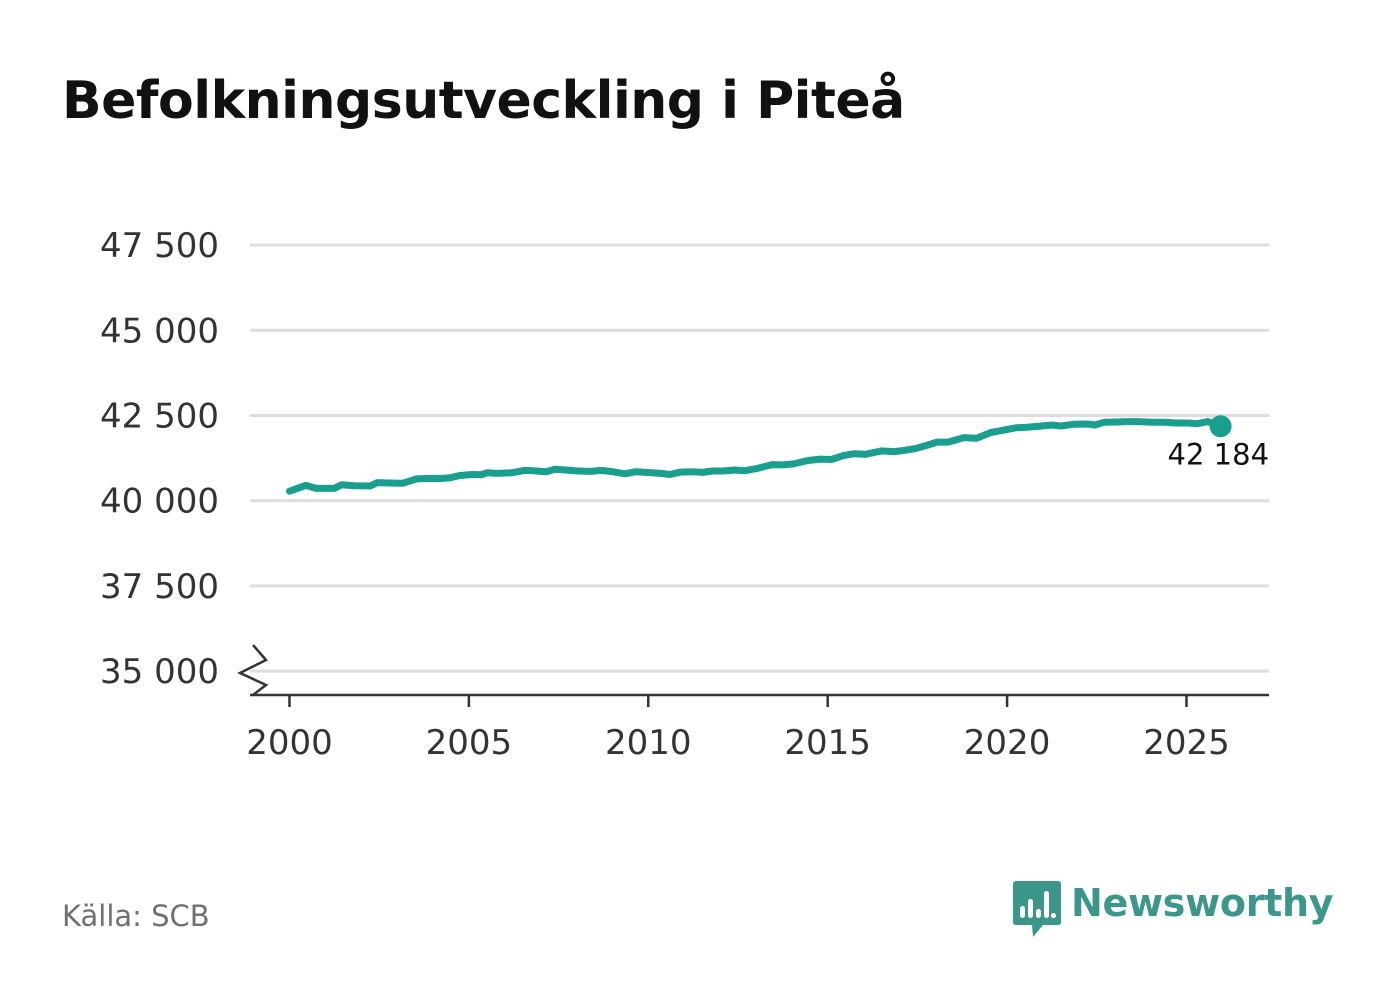 The image size is (1382, 999). What do you see at coordinates (1220, 426) in the screenshot?
I see `last-value-point` at bounding box center [1220, 426].